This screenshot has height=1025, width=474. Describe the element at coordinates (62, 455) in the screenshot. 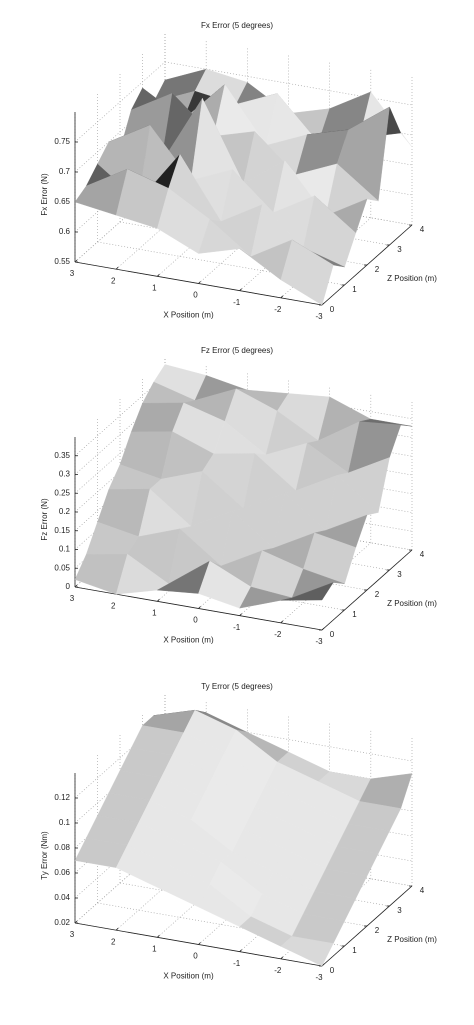

I see `z-tick-label: 0.35` at that location.